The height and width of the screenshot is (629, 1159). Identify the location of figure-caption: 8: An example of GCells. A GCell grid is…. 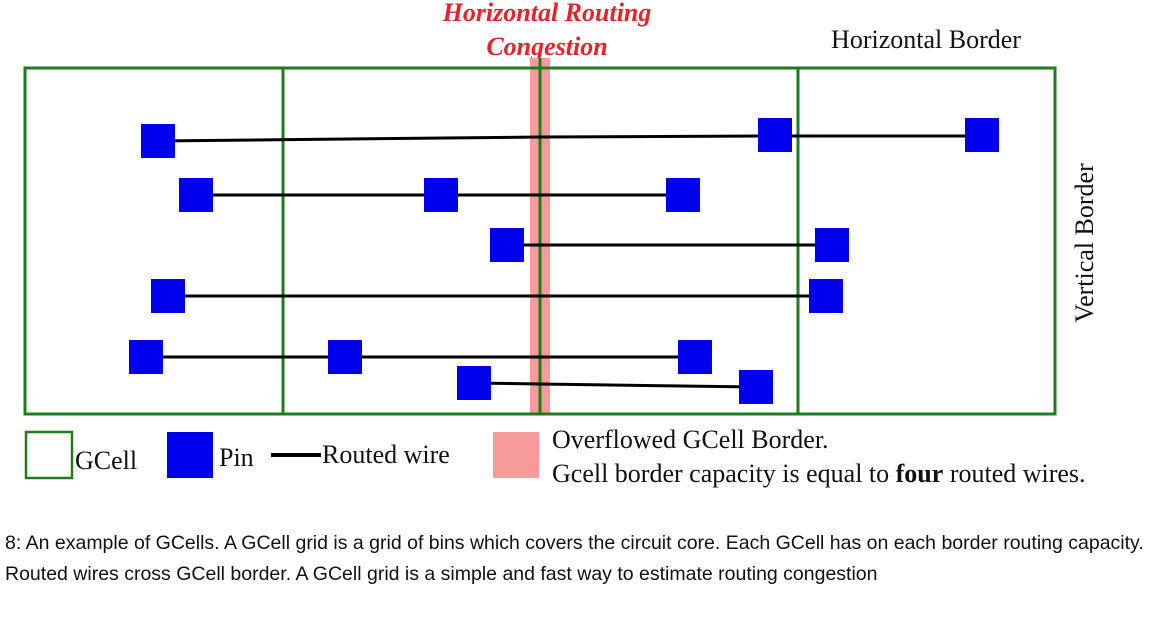
(574, 558).